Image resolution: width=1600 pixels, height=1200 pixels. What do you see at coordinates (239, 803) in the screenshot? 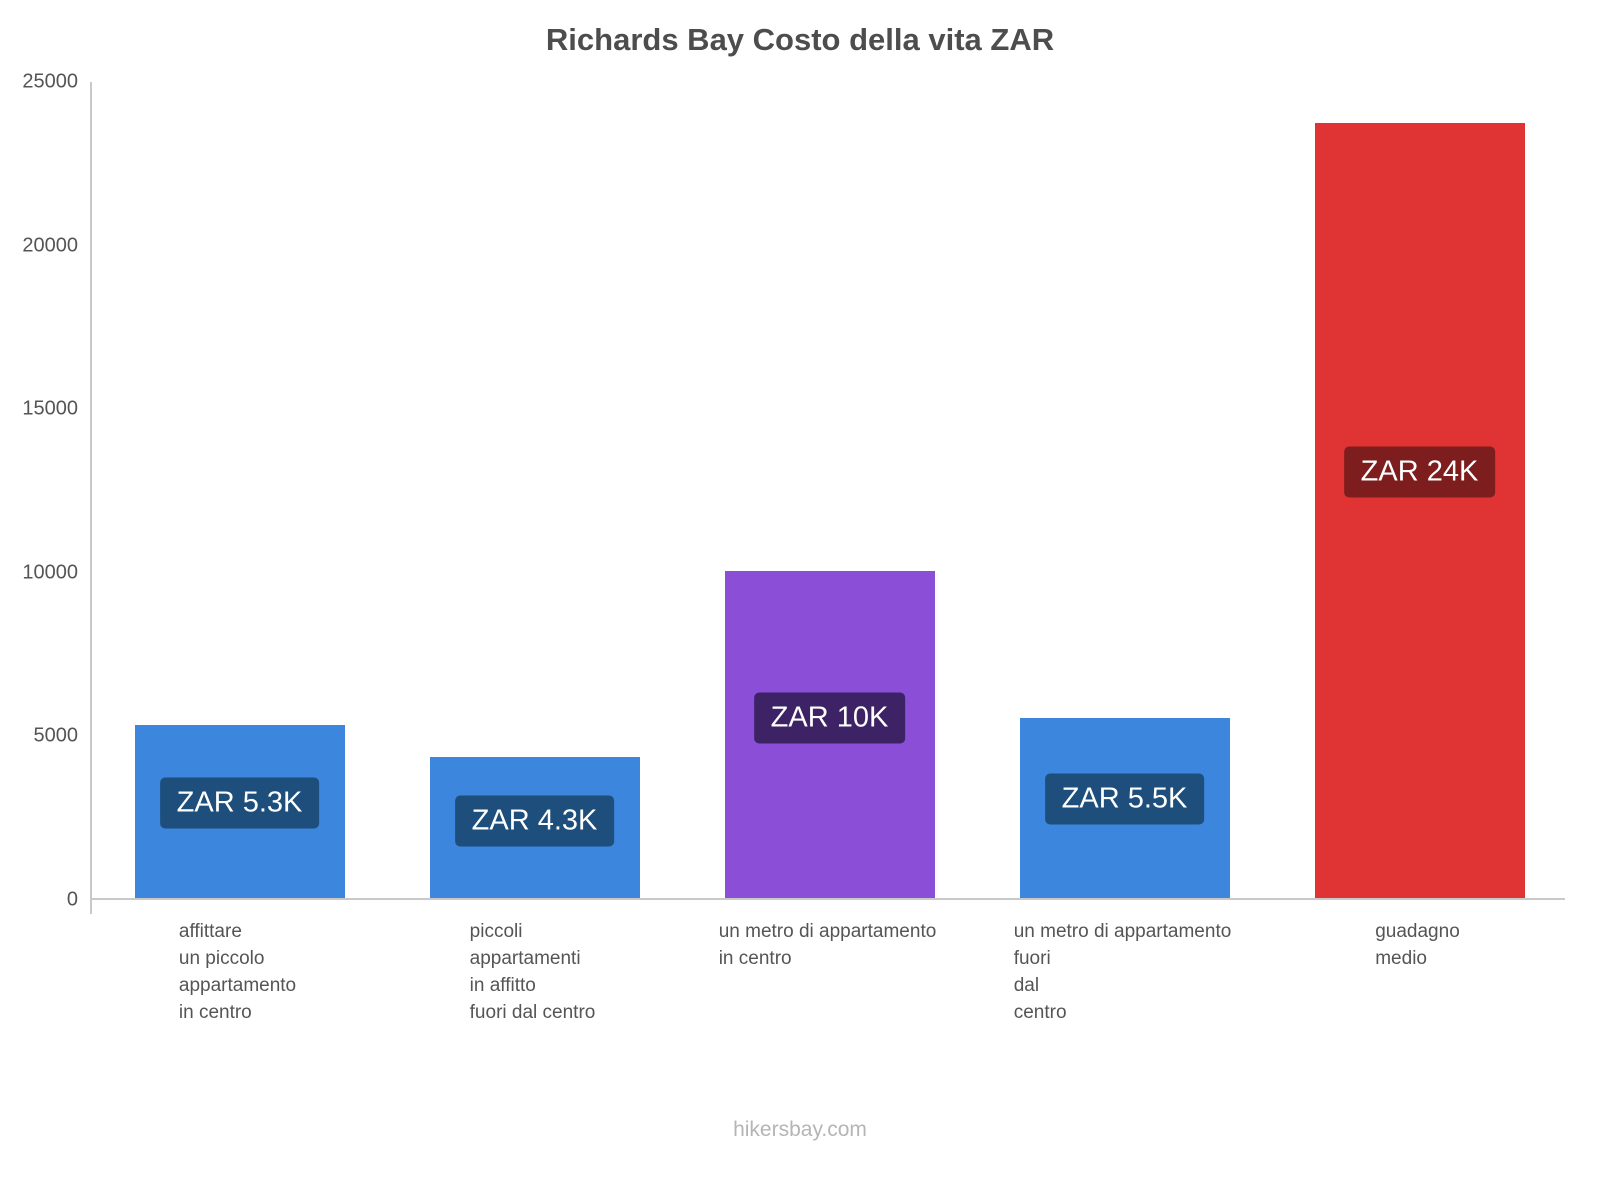
I see `bar-value-label: ZAR 5.3K` at bounding box center [239, 803].